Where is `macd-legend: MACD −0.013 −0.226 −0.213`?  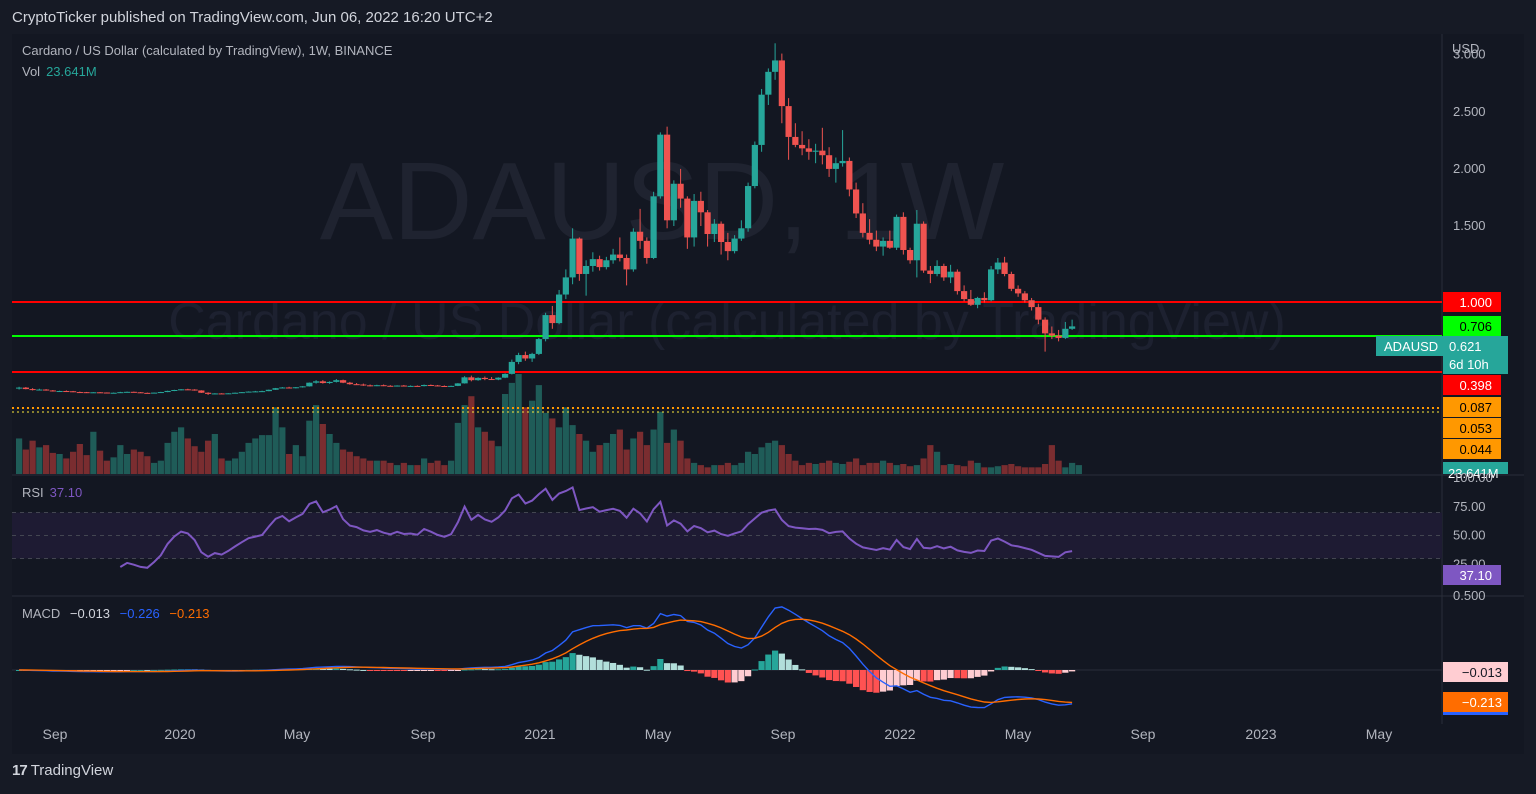 macd-legend: MACD −0.013 −0.226 −0.213 is located at coordinates (116, 613).